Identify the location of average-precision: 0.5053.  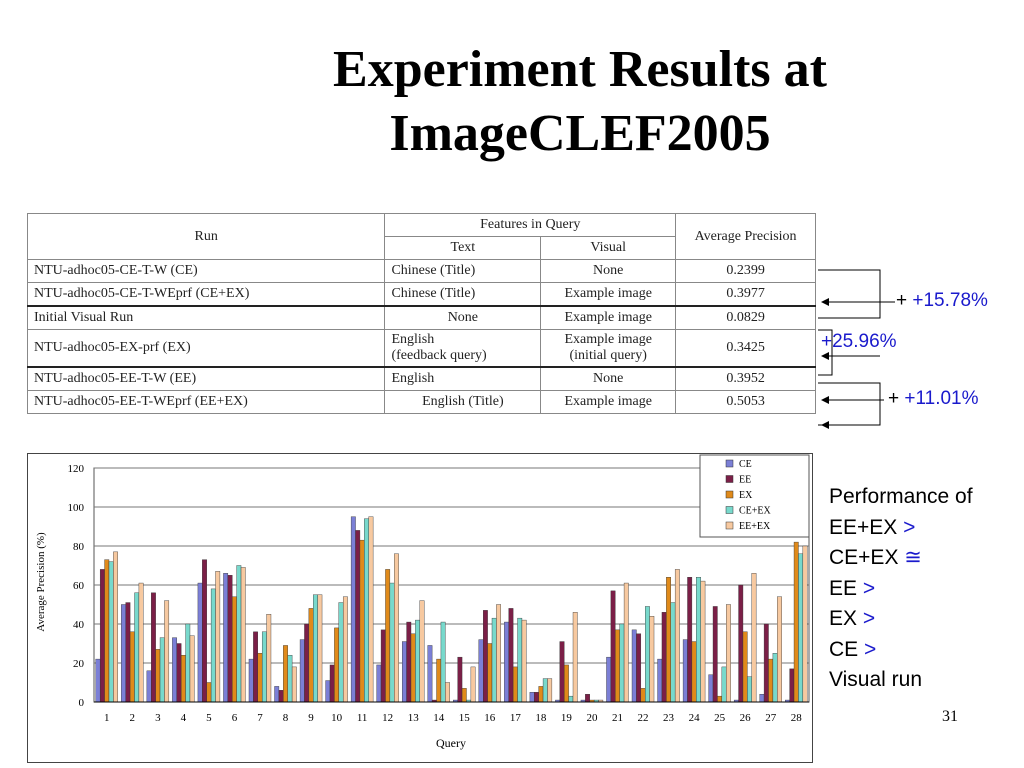
(745, 402).